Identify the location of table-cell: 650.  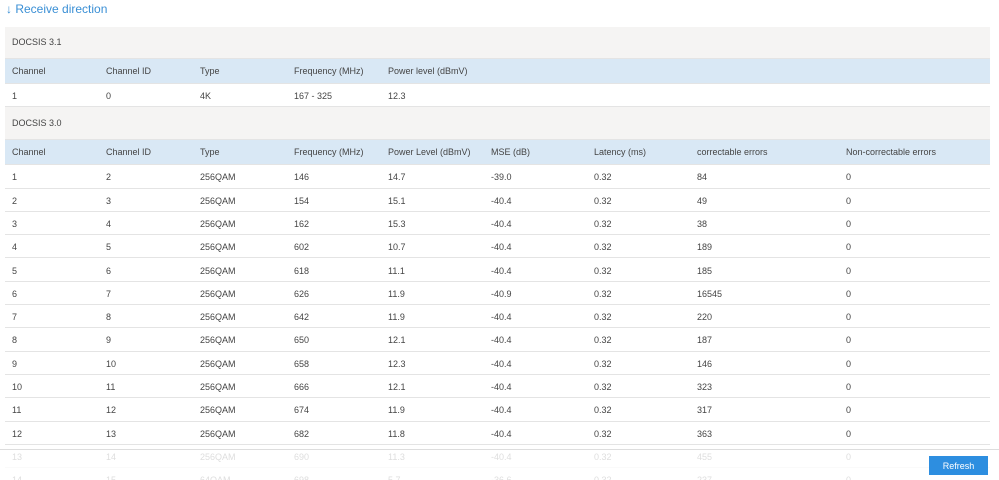
(302, 340).